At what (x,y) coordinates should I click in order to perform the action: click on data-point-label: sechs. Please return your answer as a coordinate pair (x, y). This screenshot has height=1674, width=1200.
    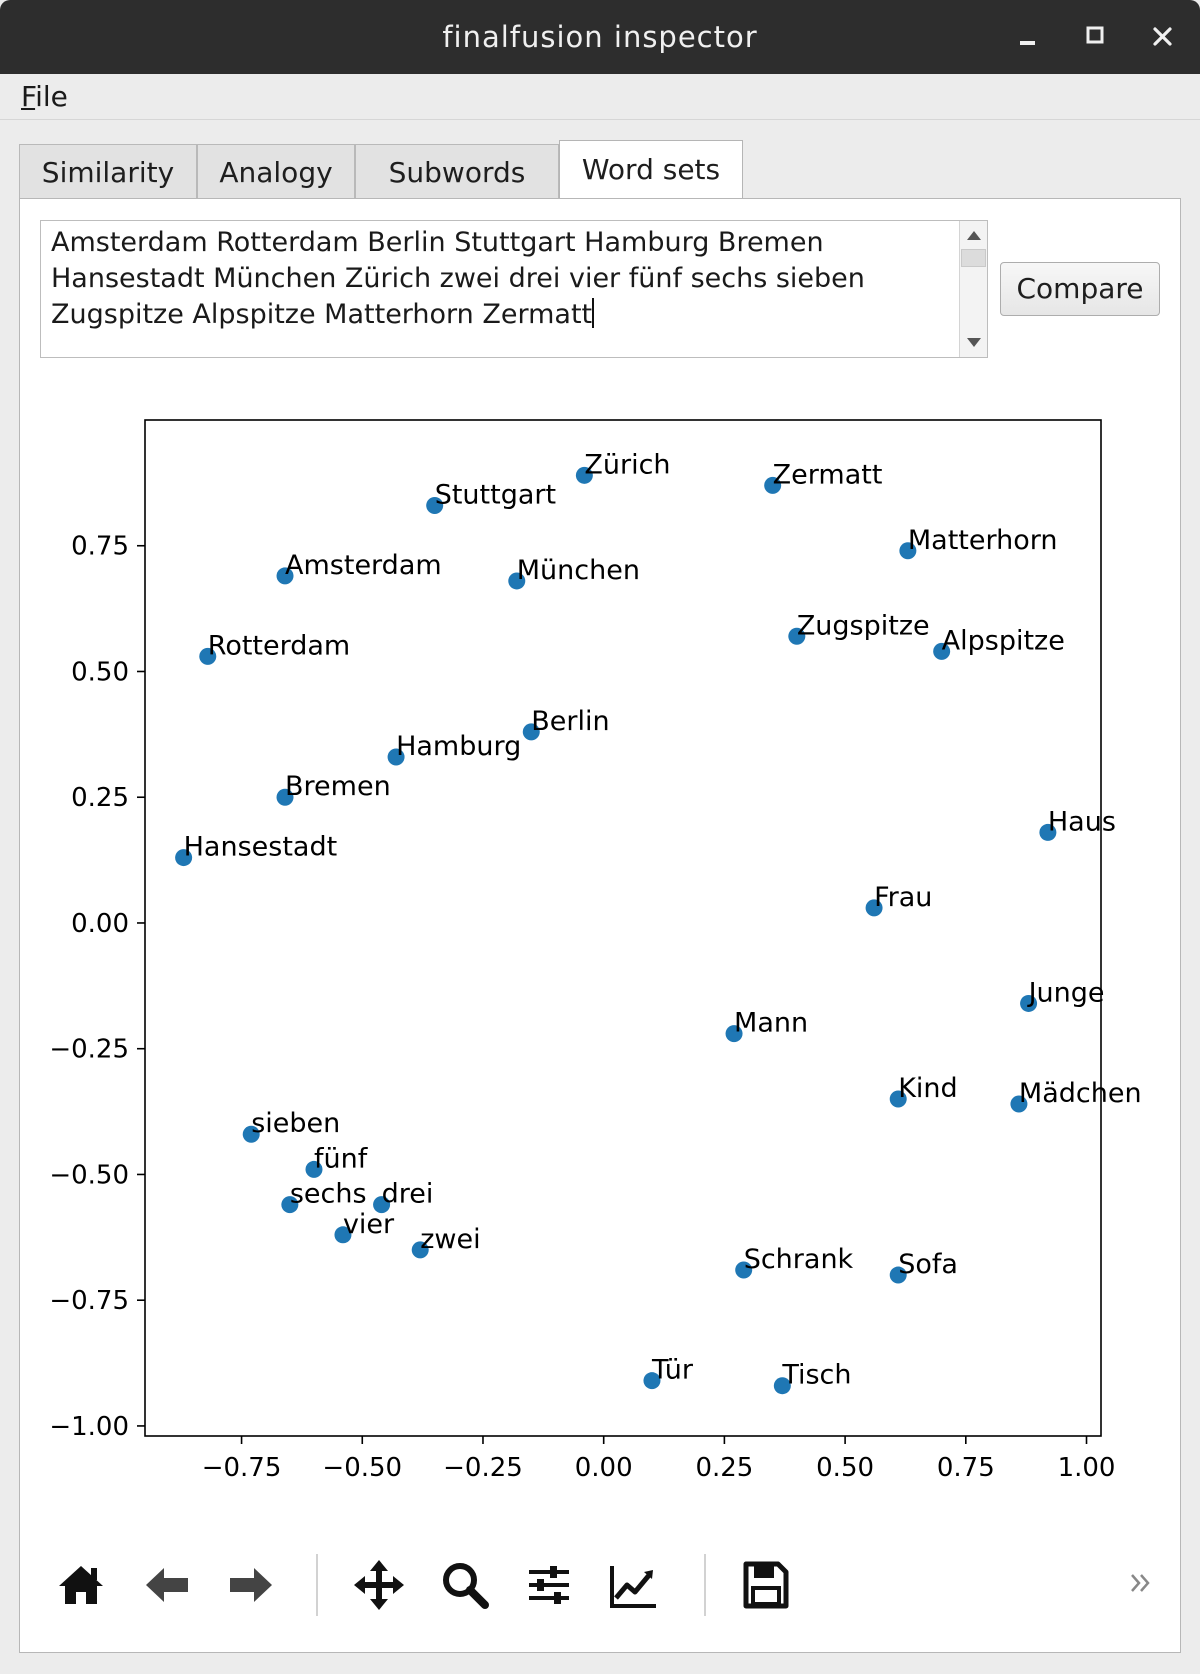
    Looking at the image, I should click on (328, 1194).